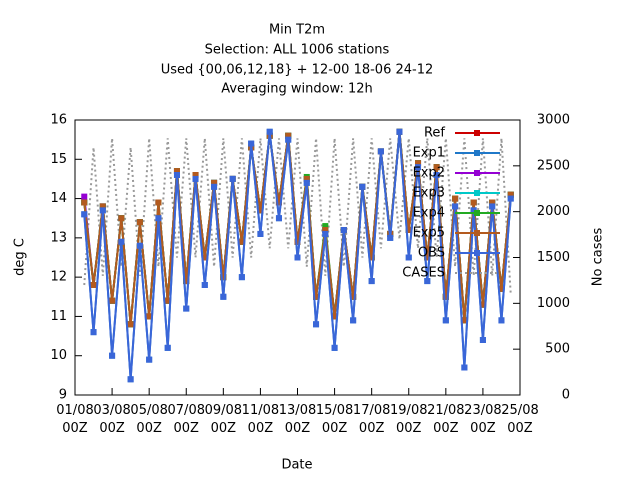 The height and width of the screenshot is (480, 640). What do you see at coordinates (553, 165) in the screenshot?
I see `y2-tick-label: 2500` at bounding box center [553, 165].